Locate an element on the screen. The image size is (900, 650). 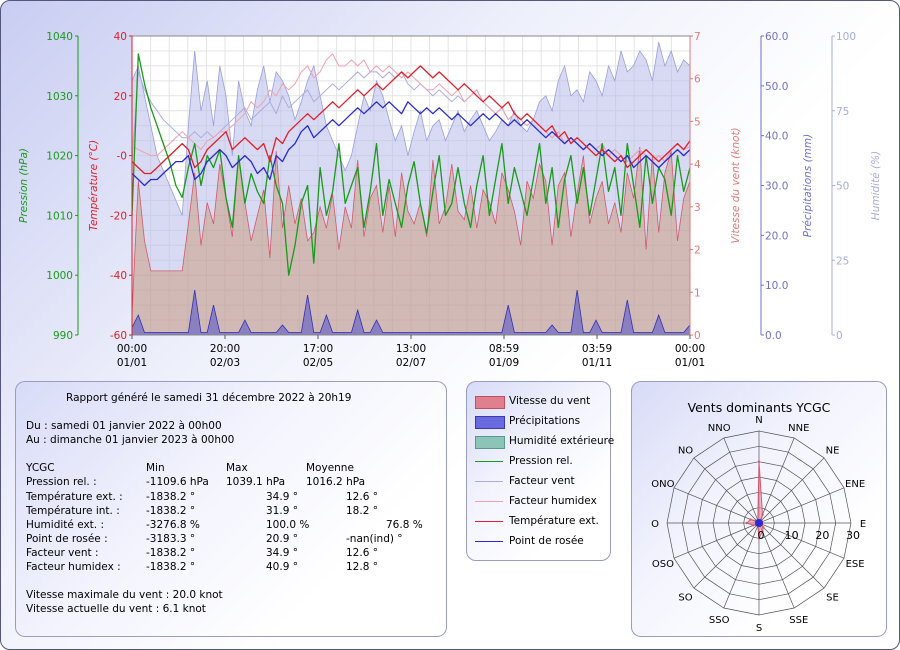
legend-label: Précipitations is located at coordinates (545, 421).